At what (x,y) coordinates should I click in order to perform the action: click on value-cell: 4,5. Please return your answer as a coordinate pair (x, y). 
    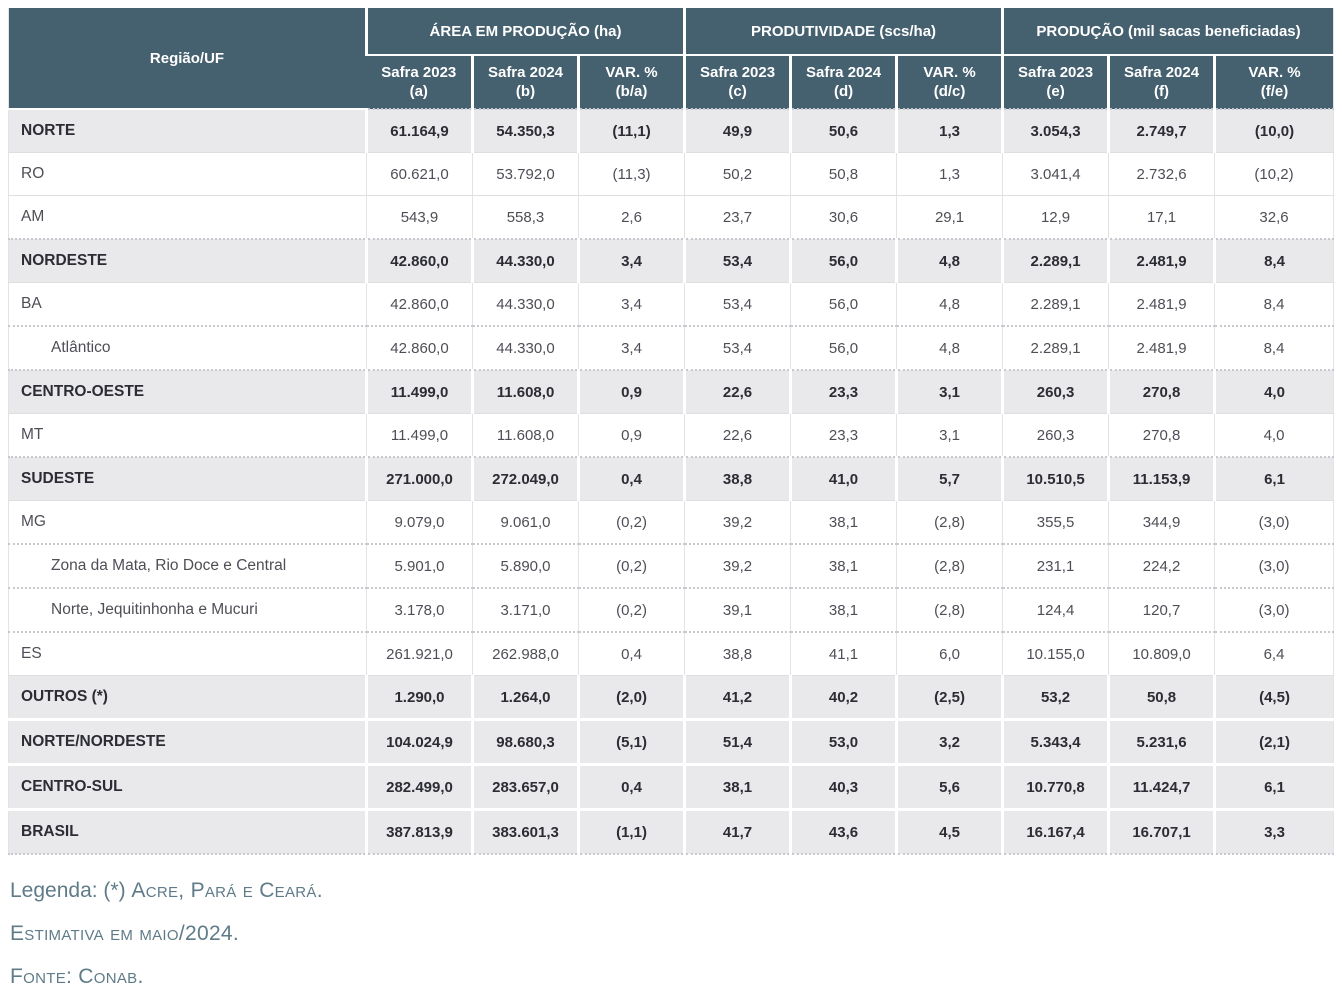
    Looking at the image, I should click on (949, 831).